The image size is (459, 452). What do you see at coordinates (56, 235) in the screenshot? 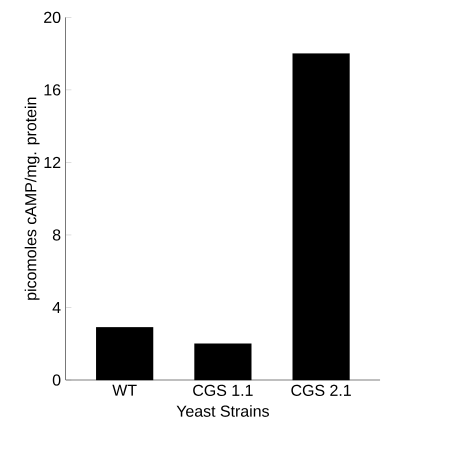
I see `y-tick-label: 8` at bounding box center [56, 235].